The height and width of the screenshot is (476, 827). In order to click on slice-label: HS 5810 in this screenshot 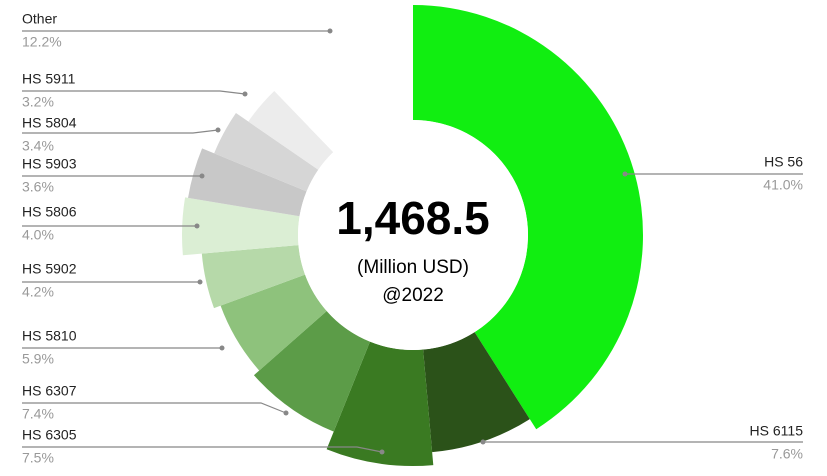, I will do `click(49, 336)`.